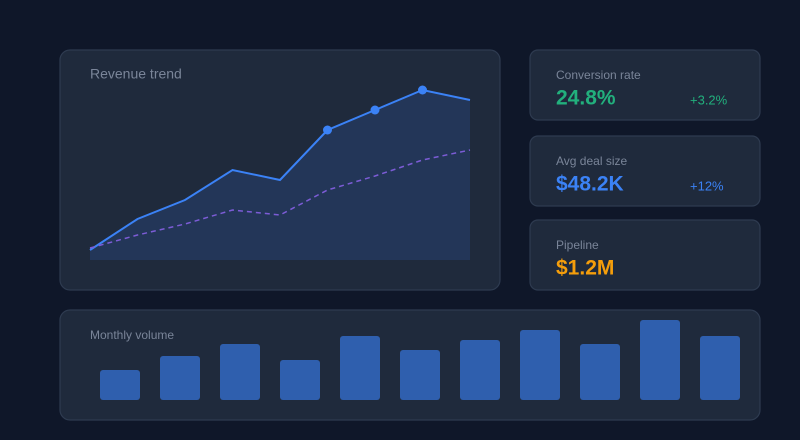 This screenshot has height=440, width=800. I want to click on kpi-value: $1.2M, so click(585, 268).